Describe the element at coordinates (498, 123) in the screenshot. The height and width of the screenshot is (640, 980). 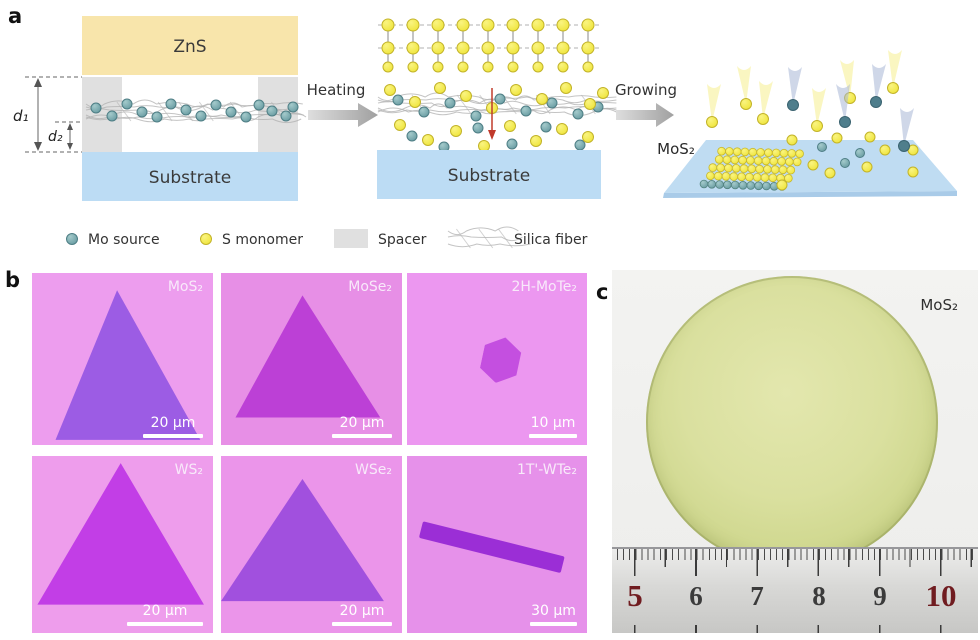
I see `mo-source-dots-middle` at that location.